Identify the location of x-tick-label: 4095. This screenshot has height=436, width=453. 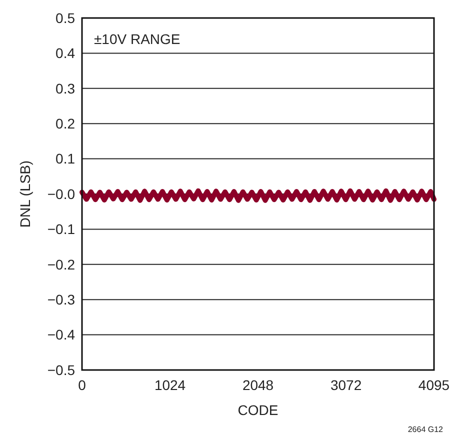
(434, 385).